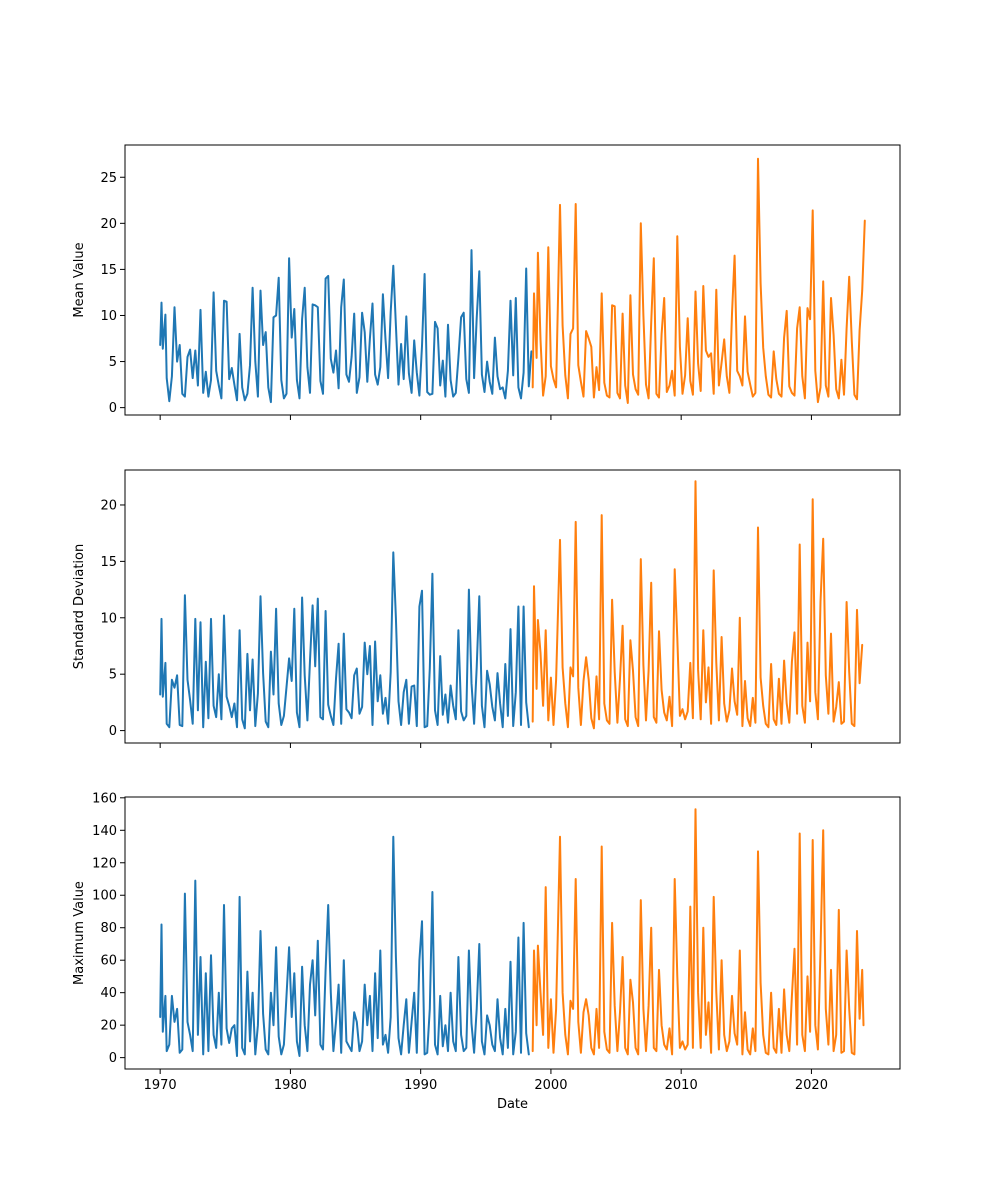 The width and height of the screenshot is (1000, 1200). Describe the element at coordinates (698, 280) in the screenshot. I see `chart-1-series-2-line` at that location.